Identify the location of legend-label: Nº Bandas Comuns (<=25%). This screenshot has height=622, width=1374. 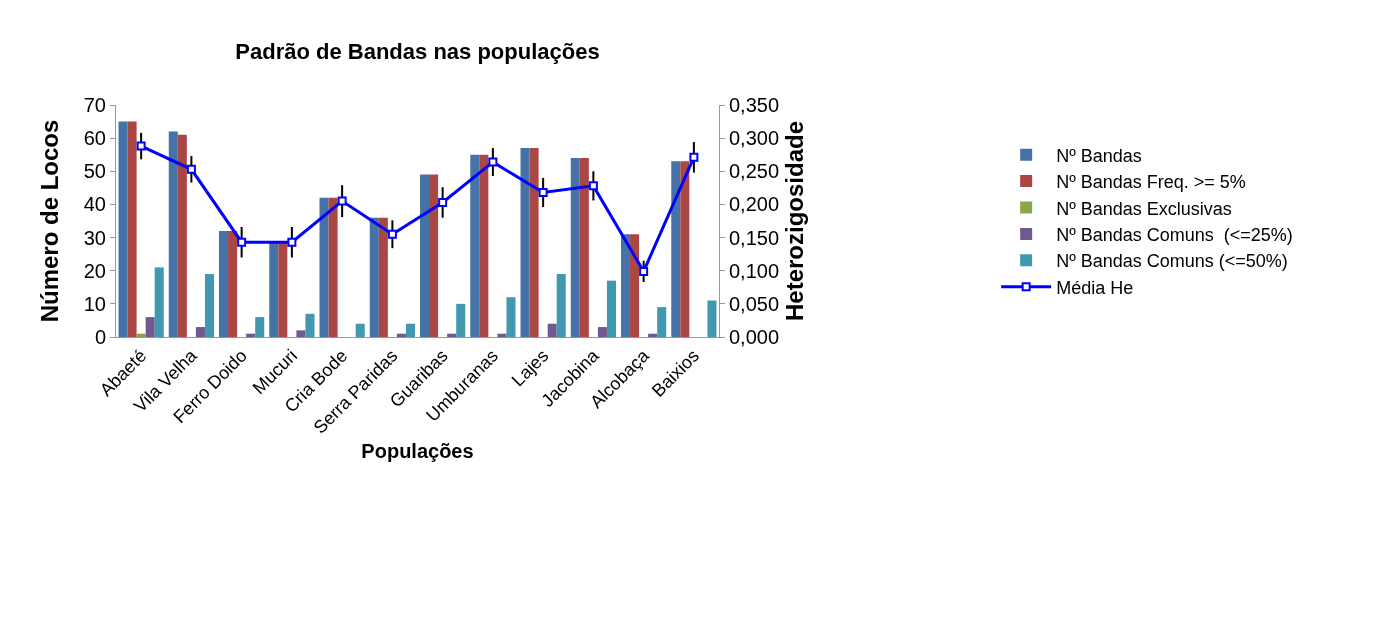
(1174, 234).